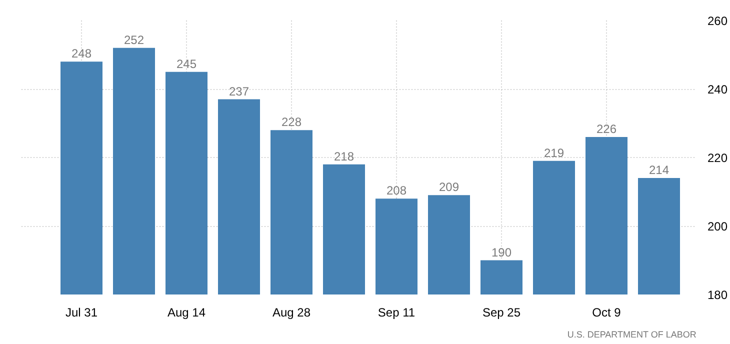 The image size is (730, 344). What do you see at coordinates (81, 53) in the screenshot?
I see `data-label: 248` at bounding box center [81, 53].